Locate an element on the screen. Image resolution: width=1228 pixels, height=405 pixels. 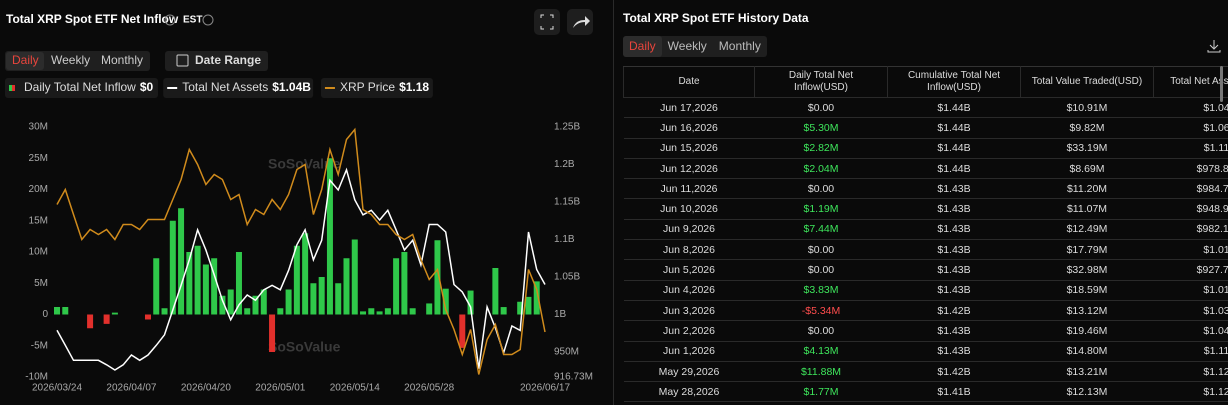
column-header: Total Net Assets(USD) is located at coordinates (1190, 82).